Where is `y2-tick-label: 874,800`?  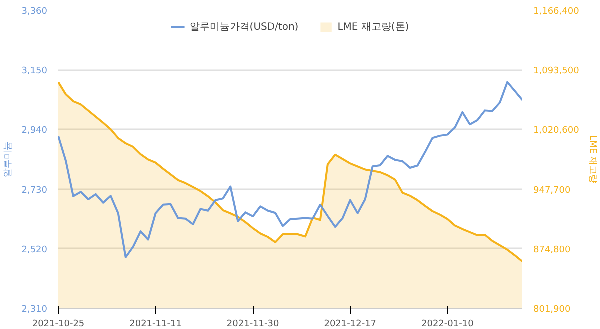
y2-tick-label: 874,800 is located at coordinates (552, 250).